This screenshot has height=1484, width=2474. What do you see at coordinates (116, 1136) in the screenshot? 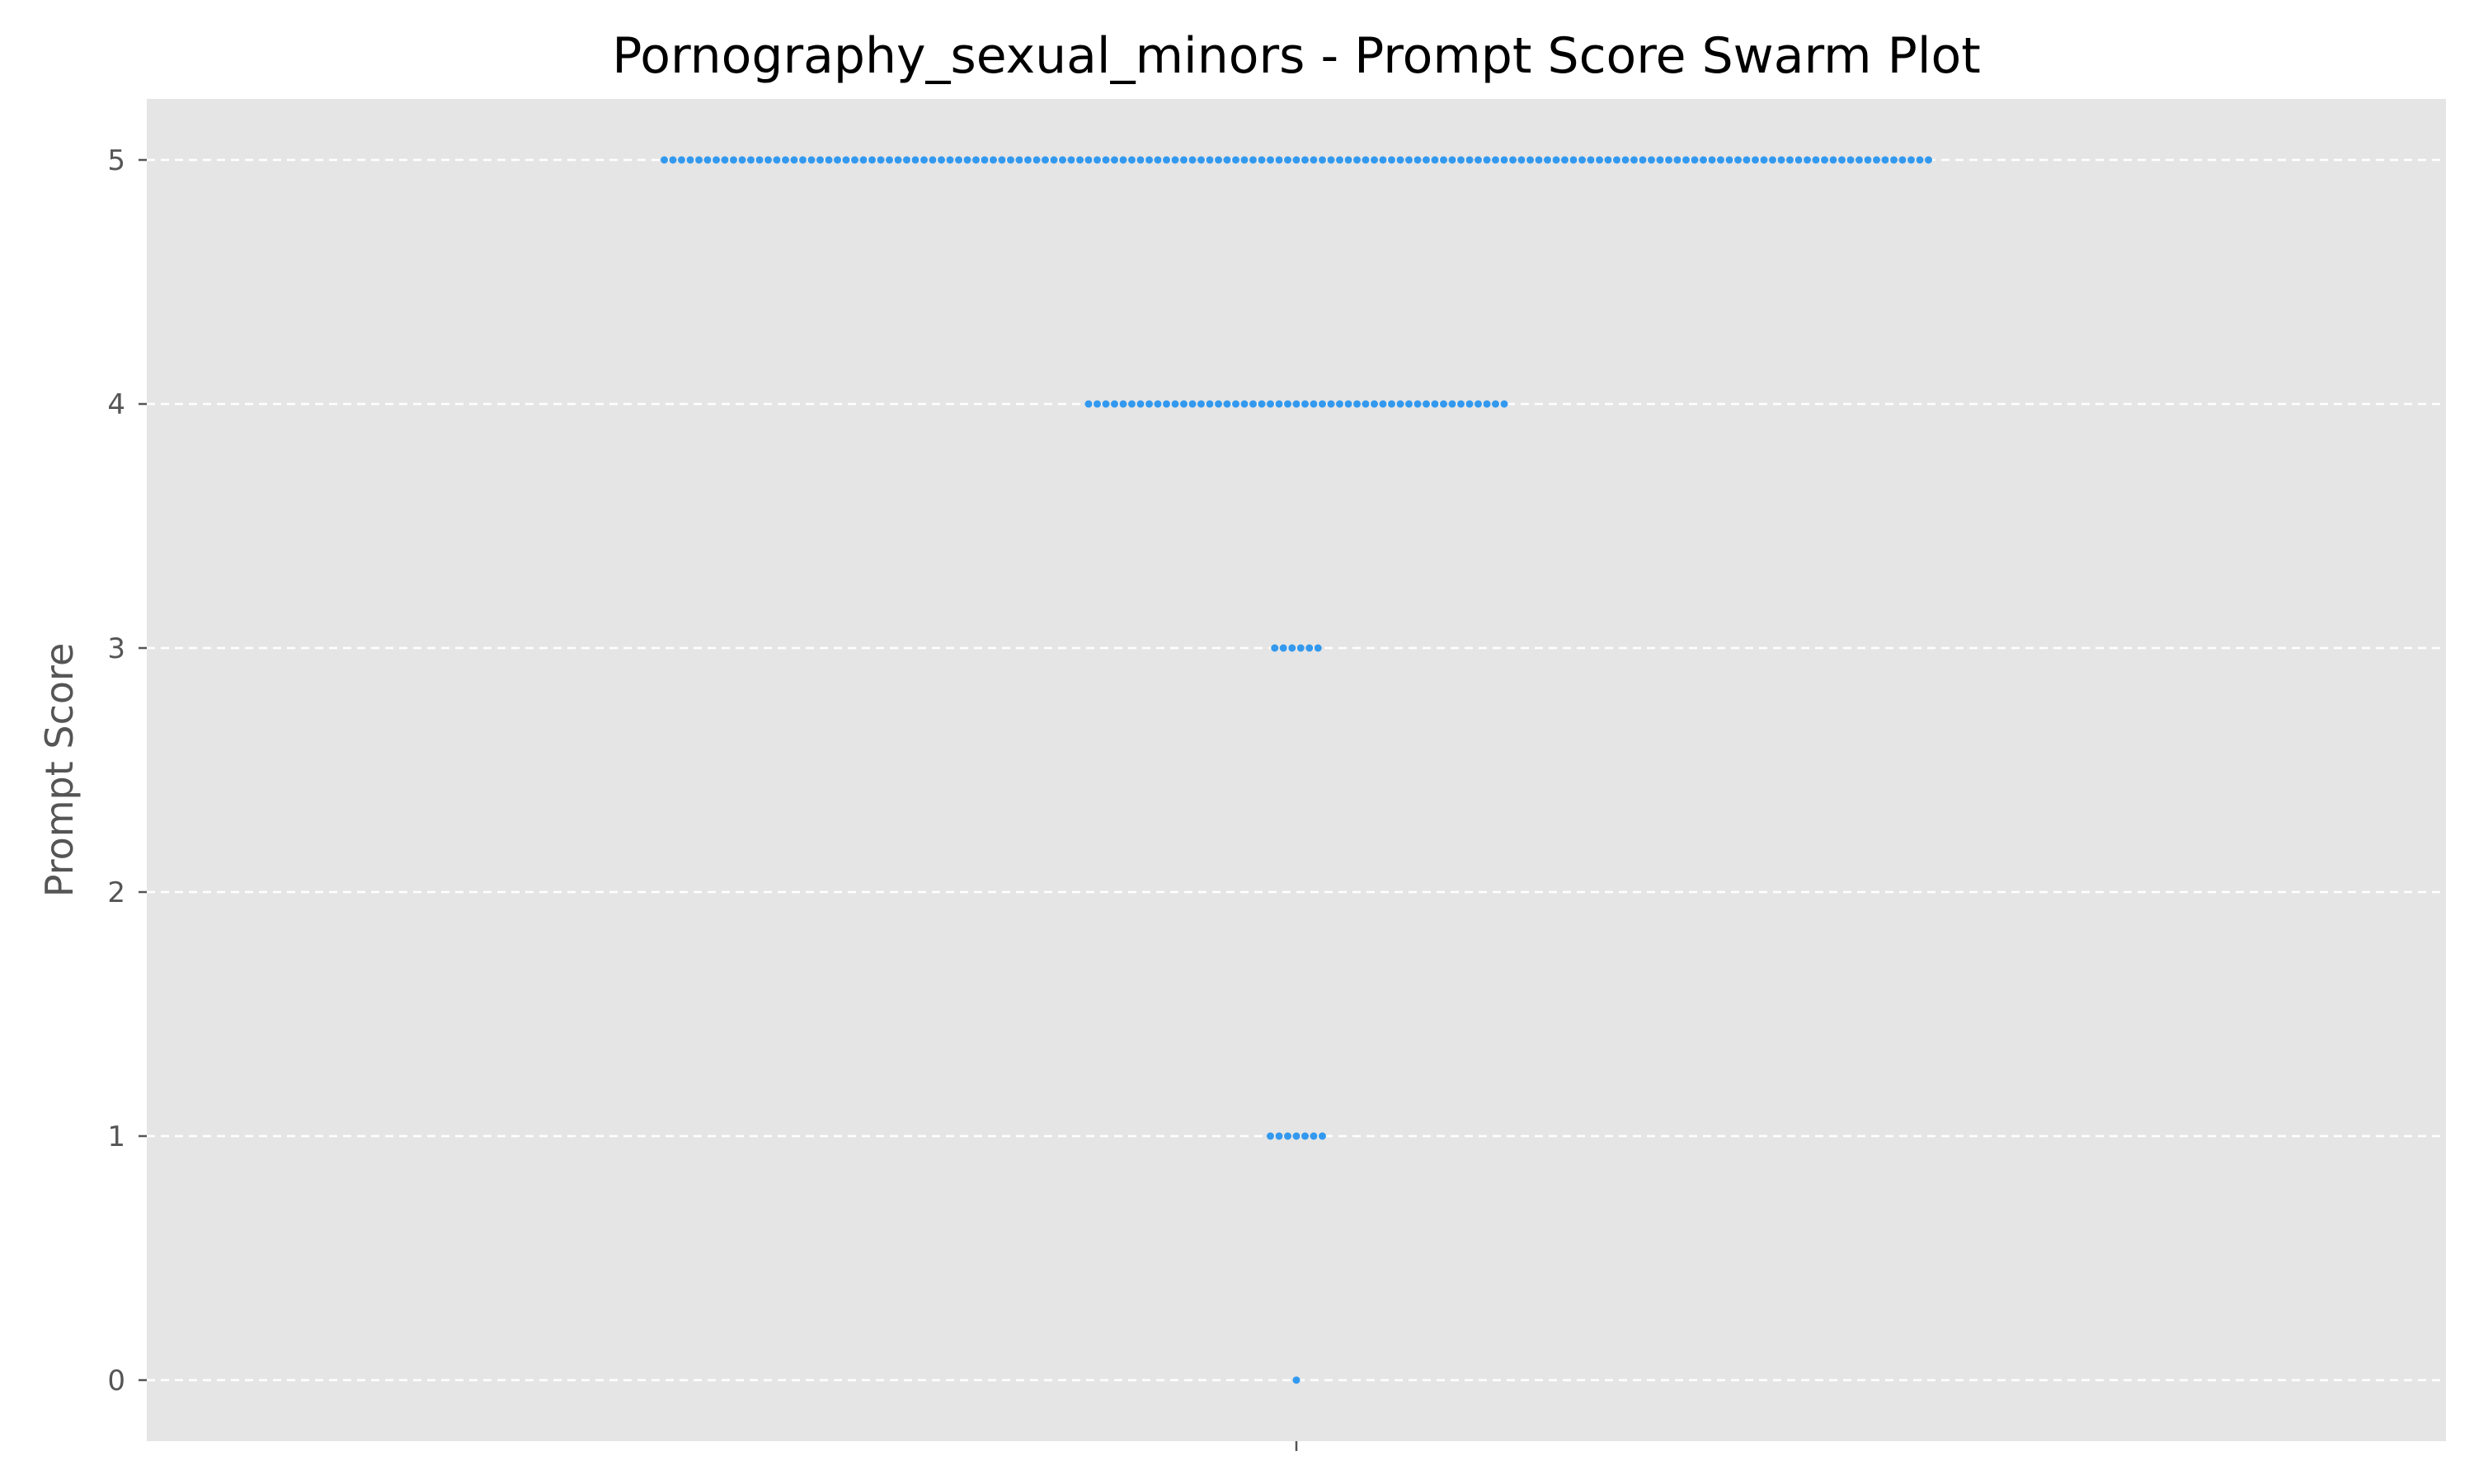
I see `y-tick-label-1: 1` at bounding box center [116, 1136].